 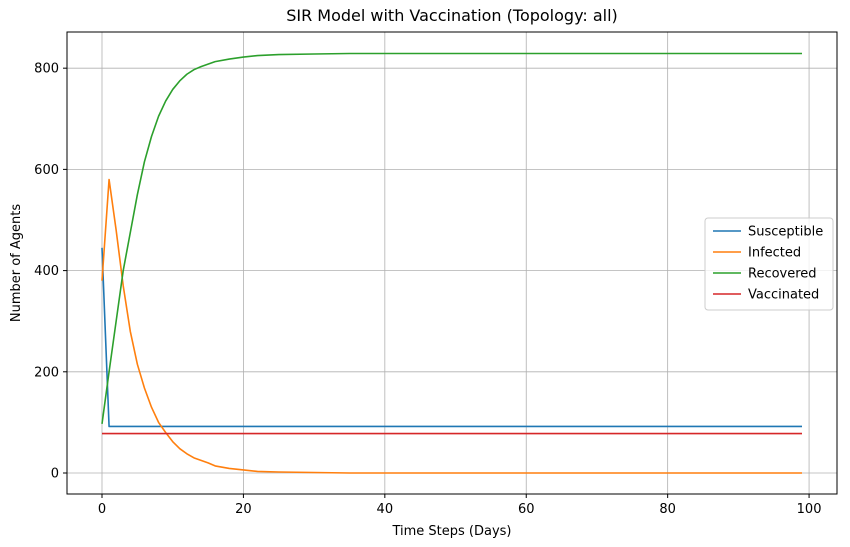 What do you see at coordinates (782, 274) in the screenshot?
I see `legend-label-recovered: Recovered` at bounding box center [782, 274].